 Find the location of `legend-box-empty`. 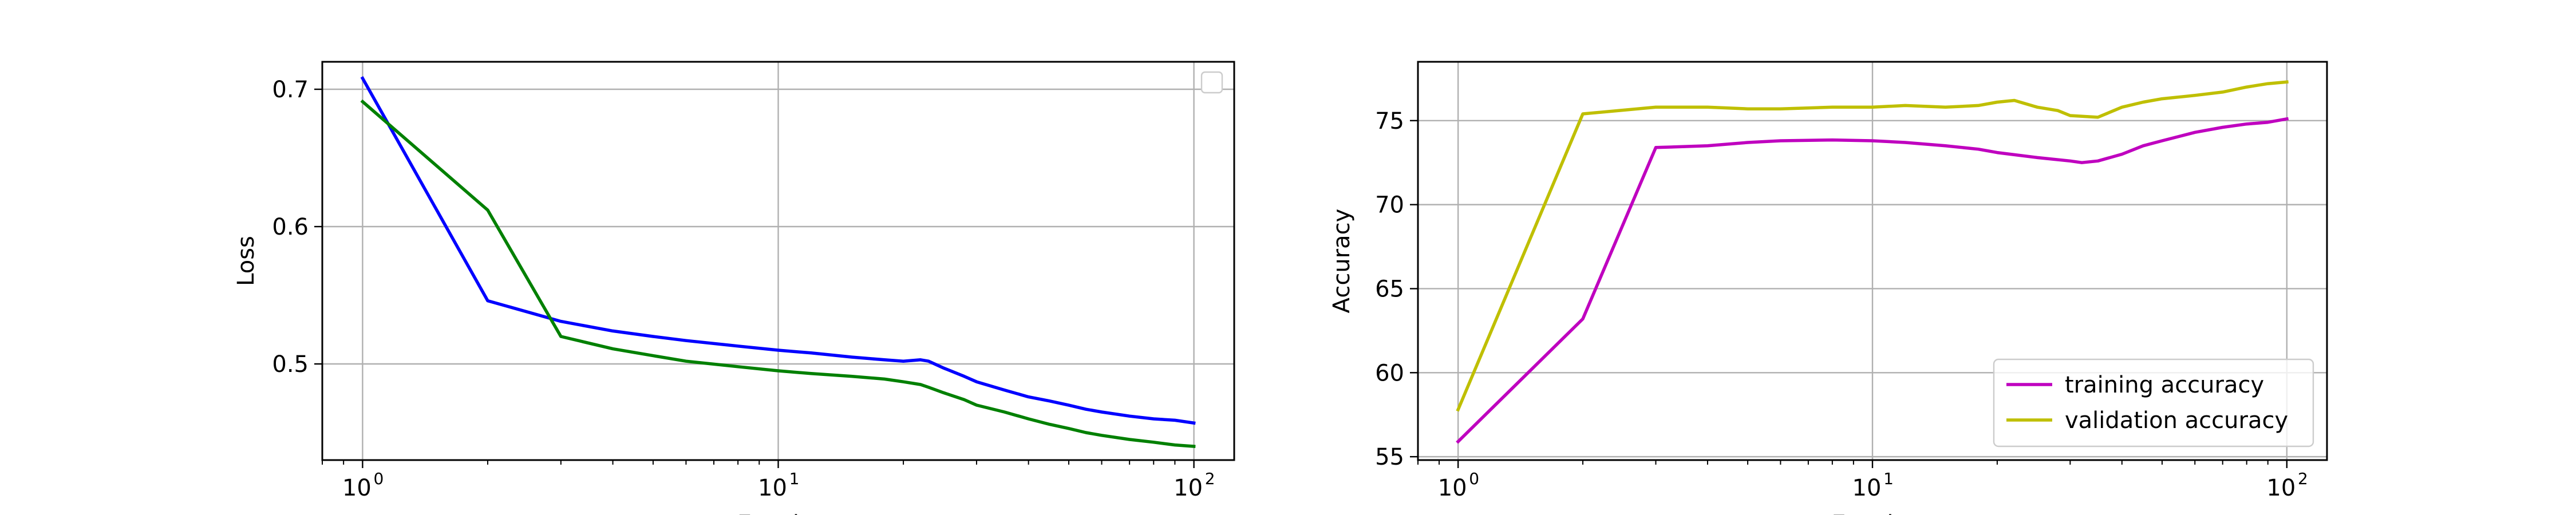

legend-box-empty is located at coordinates (1211, 82).